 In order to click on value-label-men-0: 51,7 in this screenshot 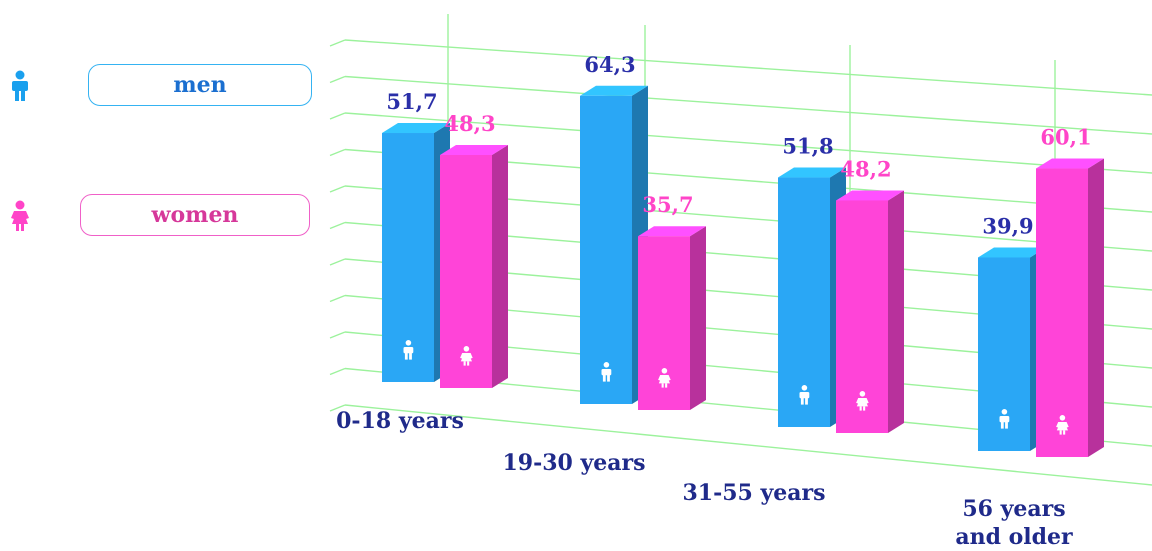, I will do `click(411, 101)`.